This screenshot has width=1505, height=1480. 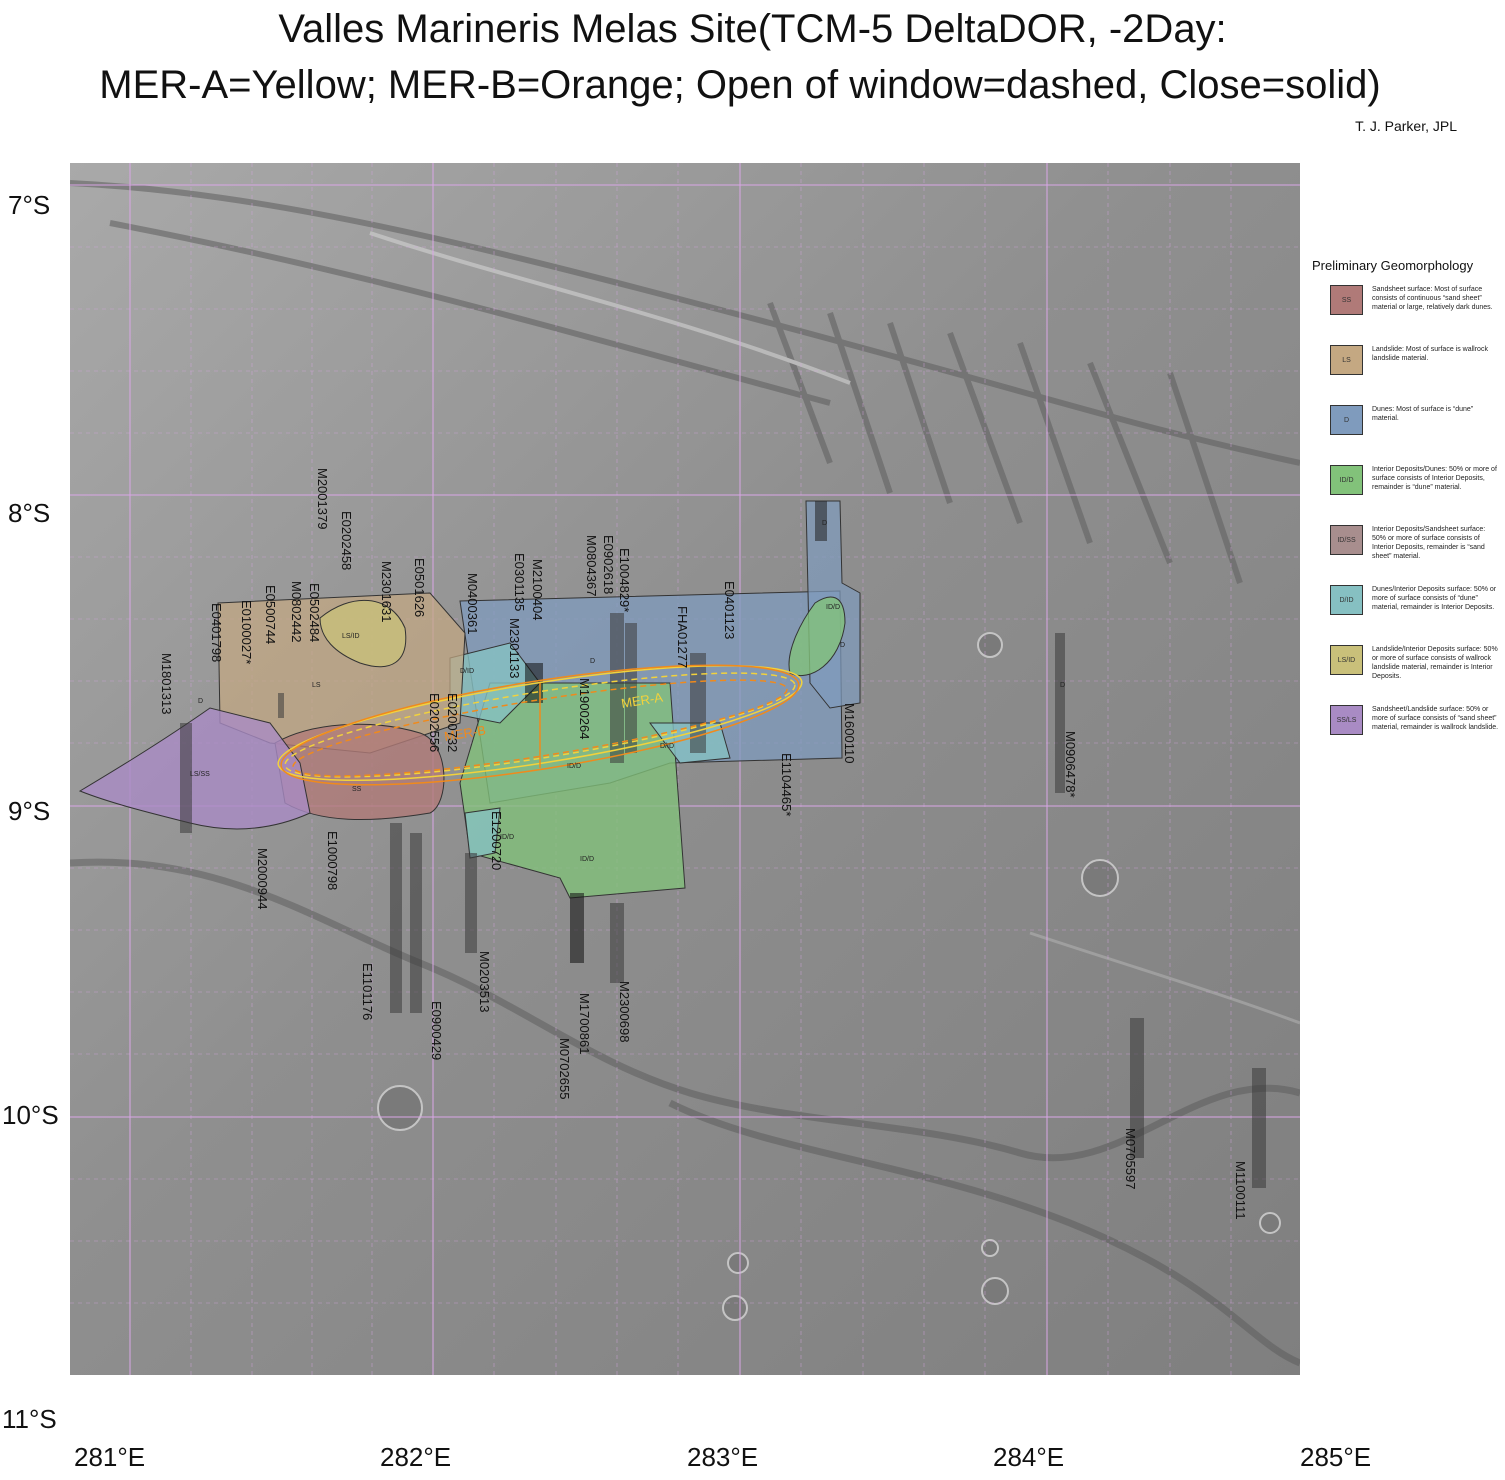 What do you see at coordinates (452, 722) in the screenshot?
I see `strip-label: E0200732` at bounding box center [452, 722].